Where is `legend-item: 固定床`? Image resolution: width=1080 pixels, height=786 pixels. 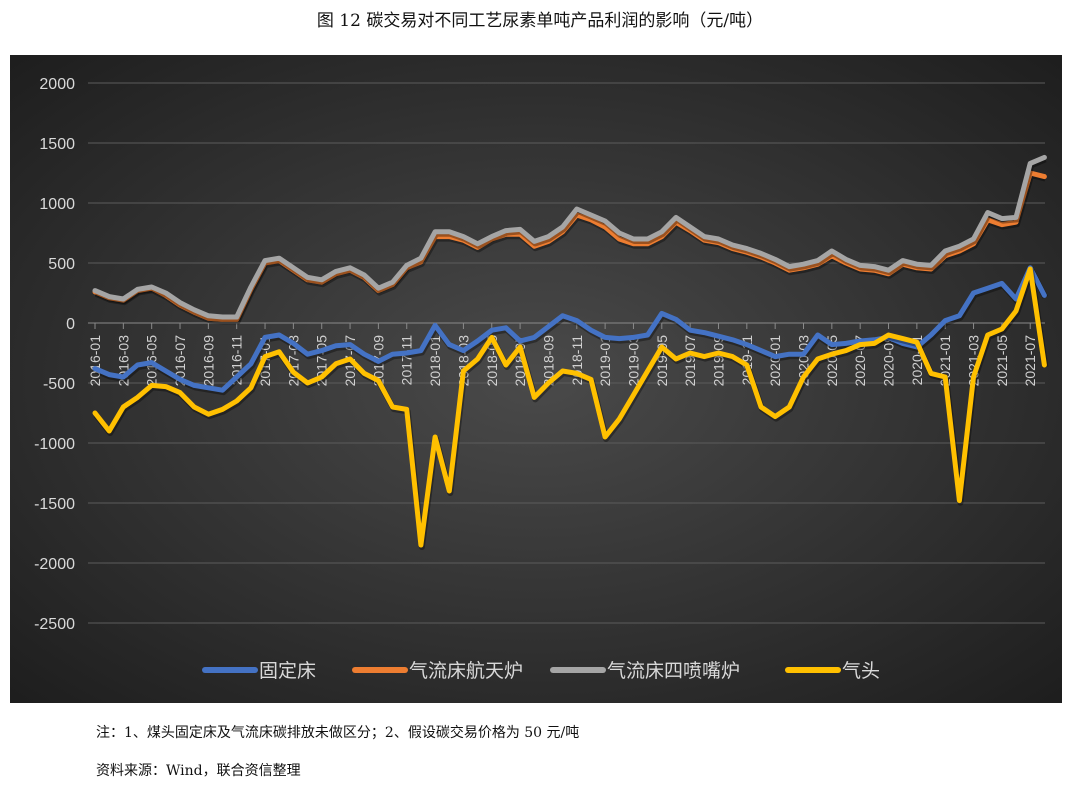 legend-item: 固定床 is located at coordinates (259, 671).